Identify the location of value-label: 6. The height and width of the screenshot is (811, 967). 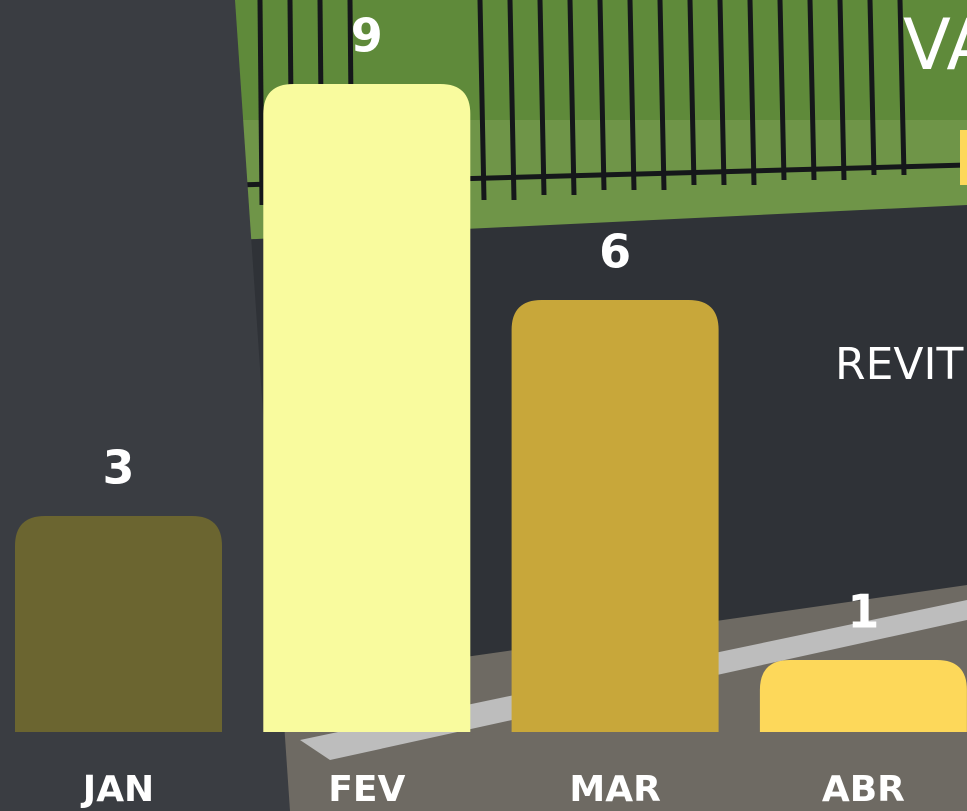
(615, 252).